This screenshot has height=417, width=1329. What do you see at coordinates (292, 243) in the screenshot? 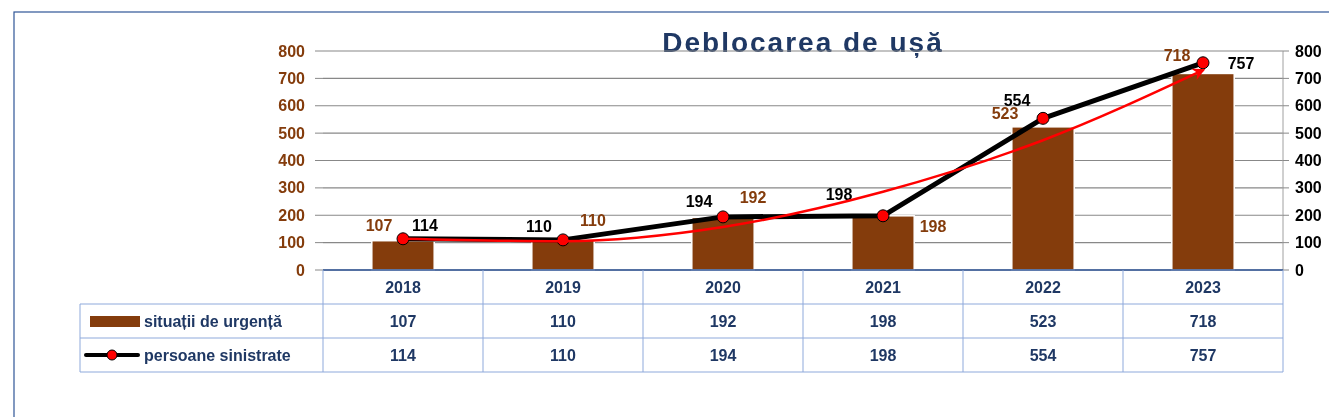
I see `y-tick-label: 100` at bounding box center [292, 243].